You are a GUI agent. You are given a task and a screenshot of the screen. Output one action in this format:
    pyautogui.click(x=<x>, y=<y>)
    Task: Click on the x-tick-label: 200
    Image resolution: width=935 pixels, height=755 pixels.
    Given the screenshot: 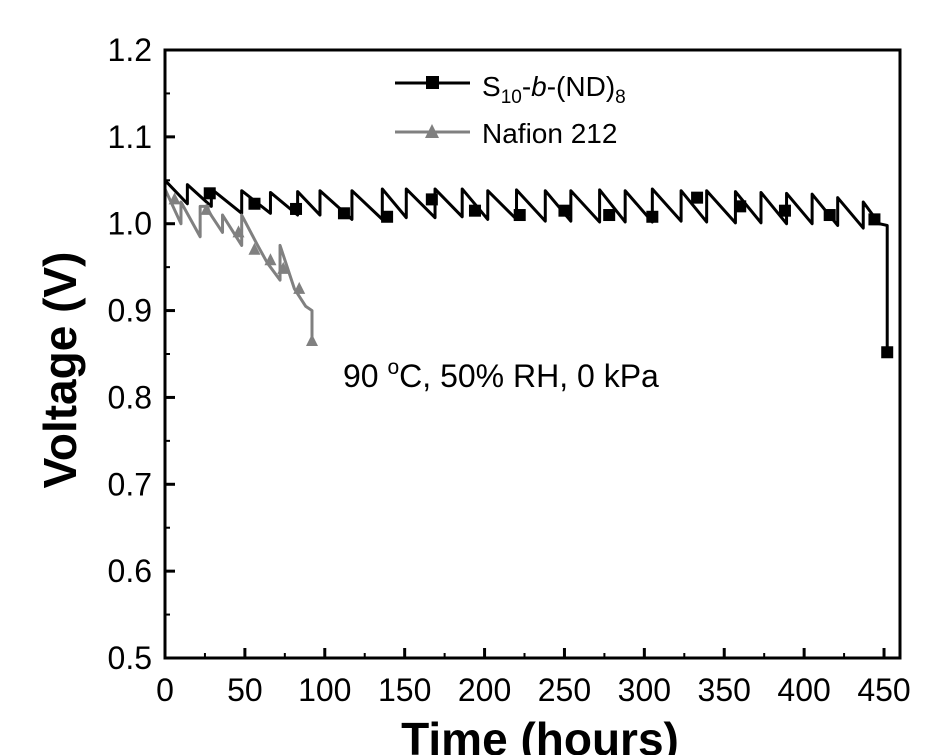 What is the action you would take?
    pyautogui.click(x=484, y=690)
    